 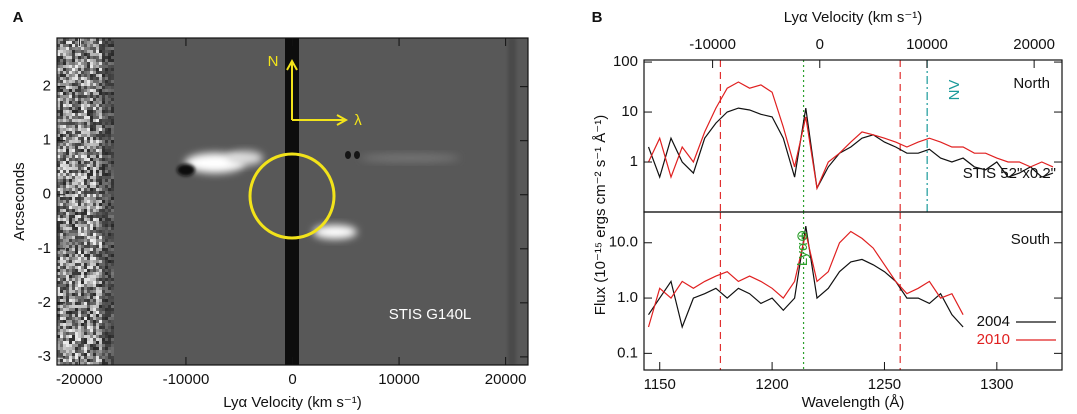 I want to click on y-tick-label: 10.0, so click(x=623, y=242).